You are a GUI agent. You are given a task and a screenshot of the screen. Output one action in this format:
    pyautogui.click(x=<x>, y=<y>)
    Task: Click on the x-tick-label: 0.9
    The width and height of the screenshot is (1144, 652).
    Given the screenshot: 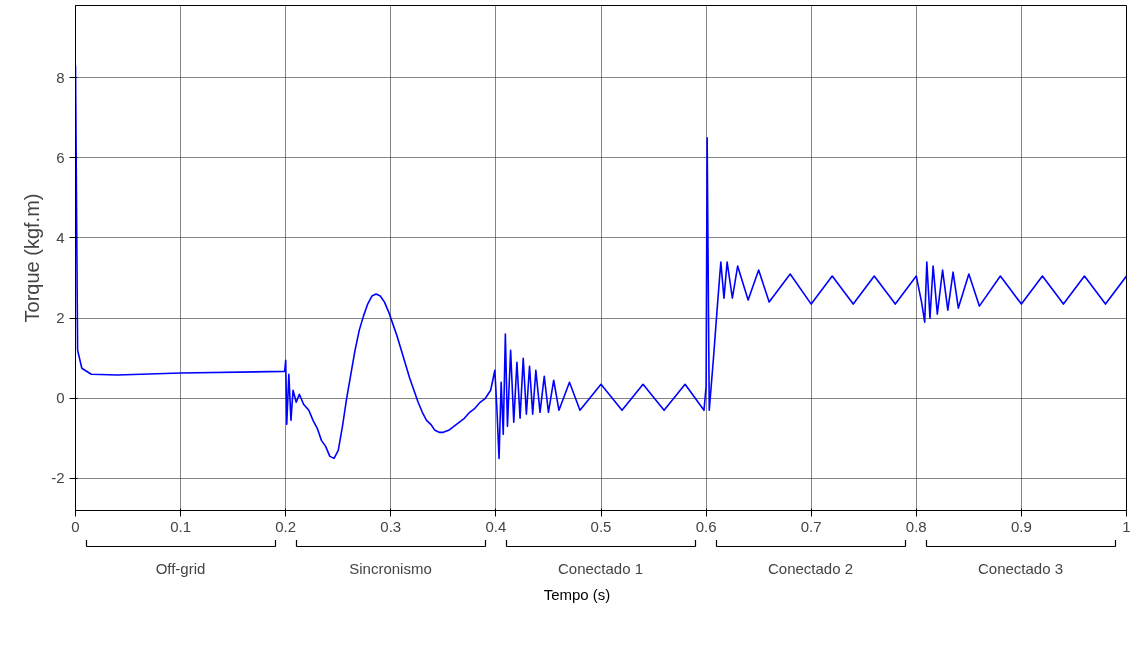 What is the action you would take?
    pyautogui.click(x=1021, y=526)
    